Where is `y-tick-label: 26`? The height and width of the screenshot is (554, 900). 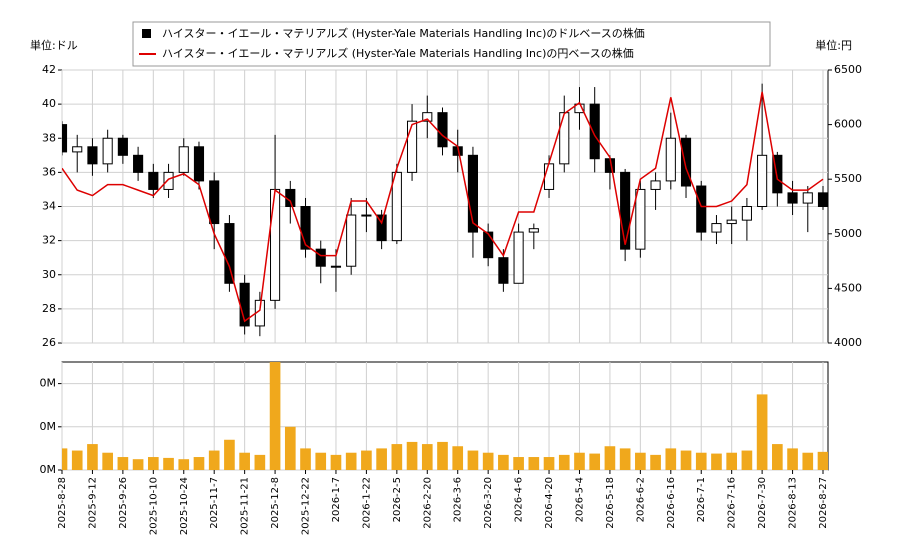
y-tick-label: 26 is located at coordinates (49, 342).